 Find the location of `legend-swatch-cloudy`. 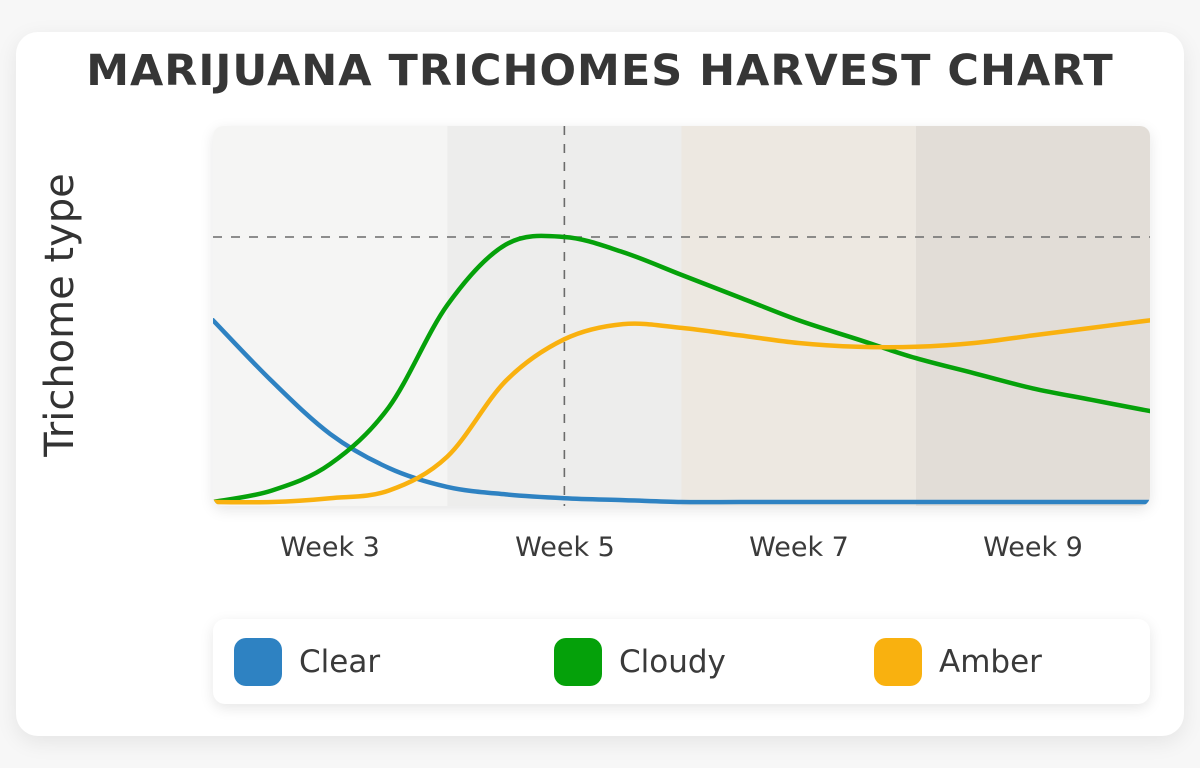

legend-swatch-cloudy is located at coordinates (578, 661).